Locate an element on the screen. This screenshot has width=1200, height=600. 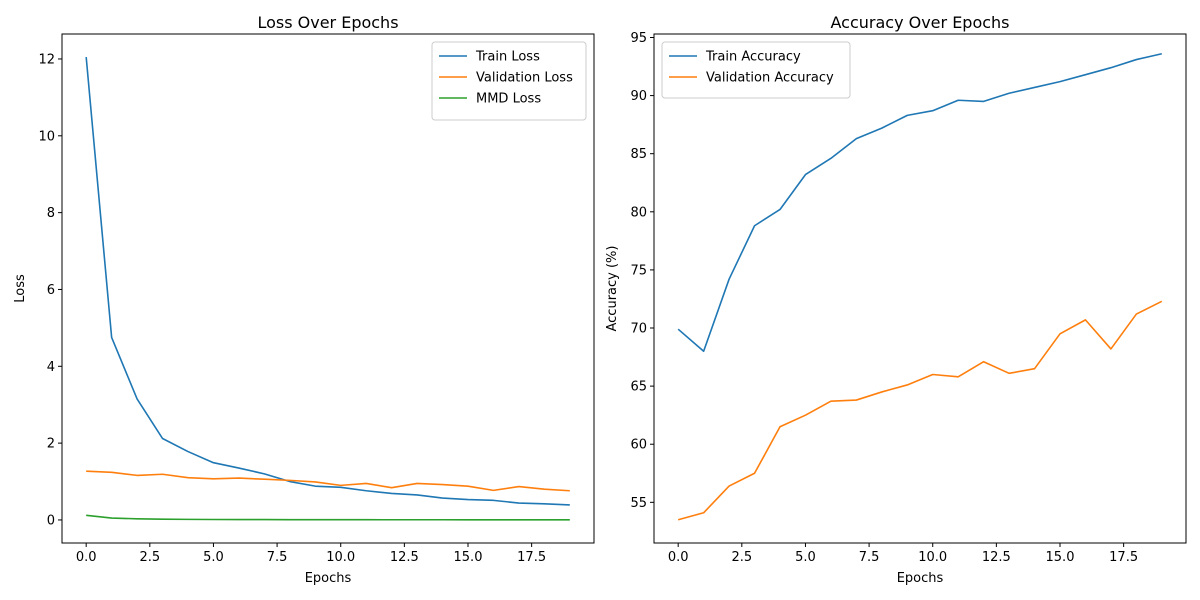
y-tick-label: 8 is located at coordinates (51, 213).